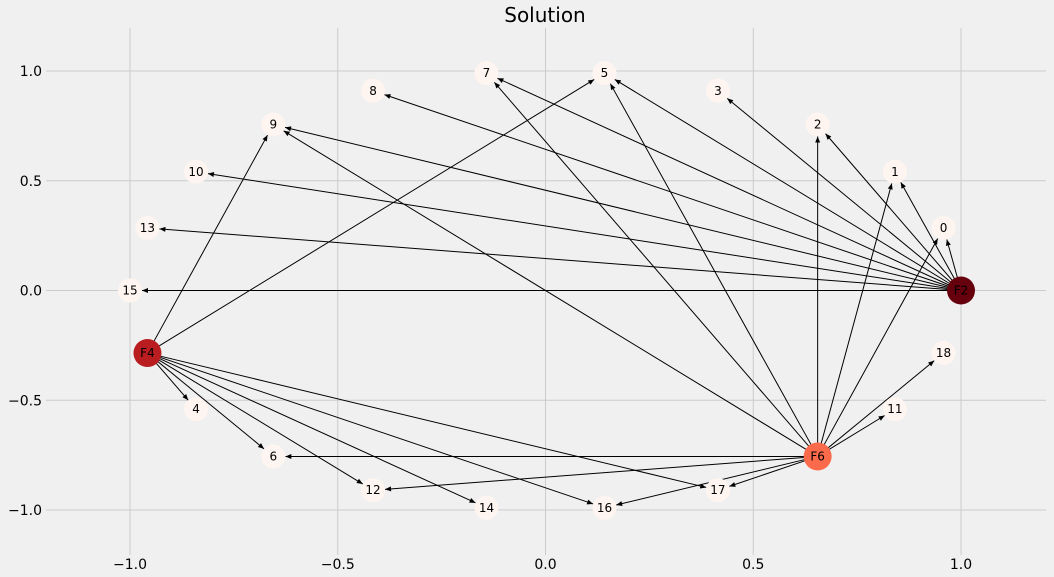 This screenshot has width=1054, height=577. I want to click on node-label-F6: F6, so click(817, 456).